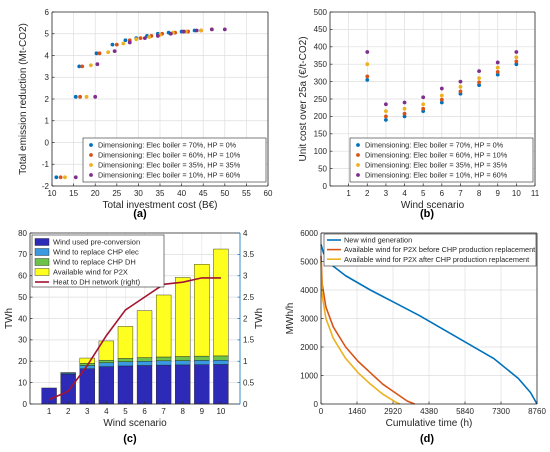 Image resolution: width=550 pixels, height=452 pixels. Describe the element at coordinates (94, 262) in the screenshot. I see `legend-entry: Wind to replace CHP DH` at that location.